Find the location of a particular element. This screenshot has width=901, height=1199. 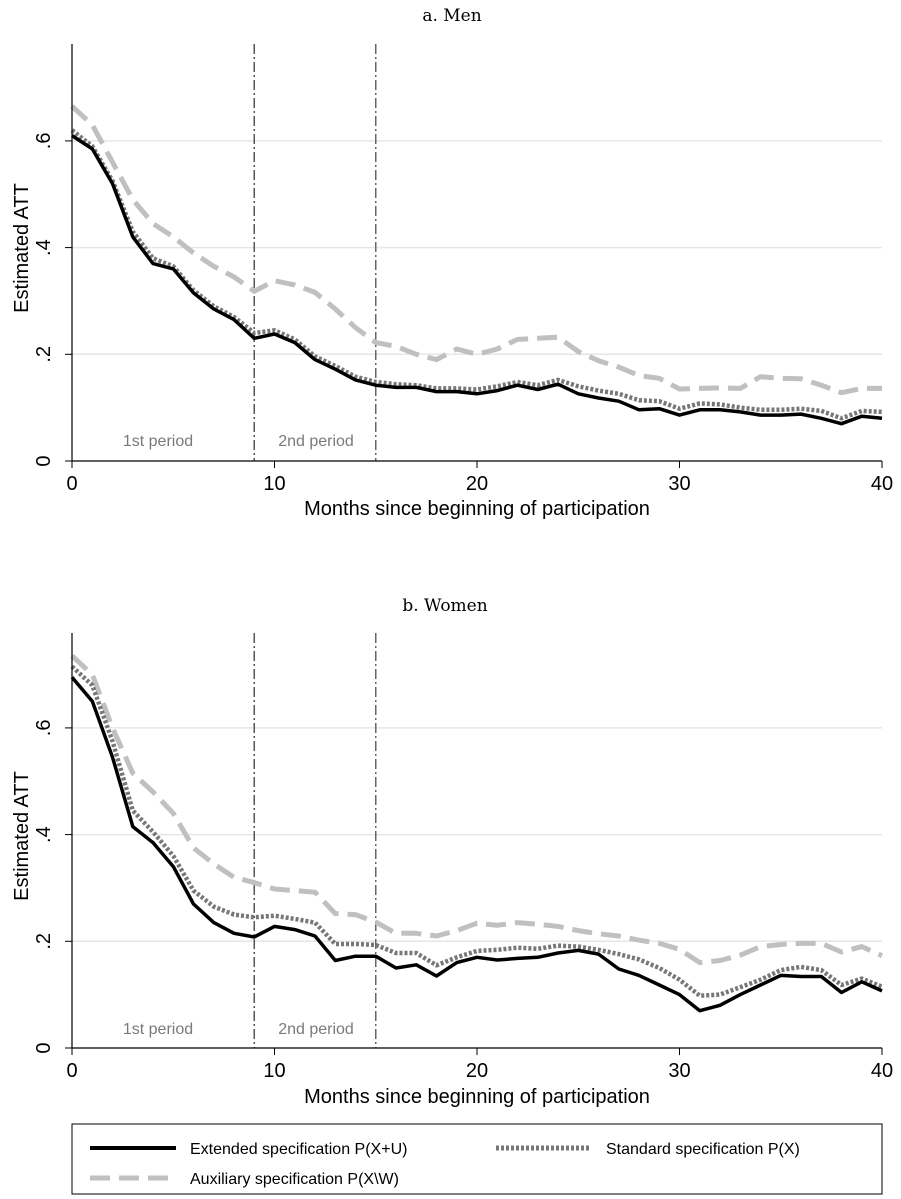

chart-title: b. Women is located at coordinates (444, 606).